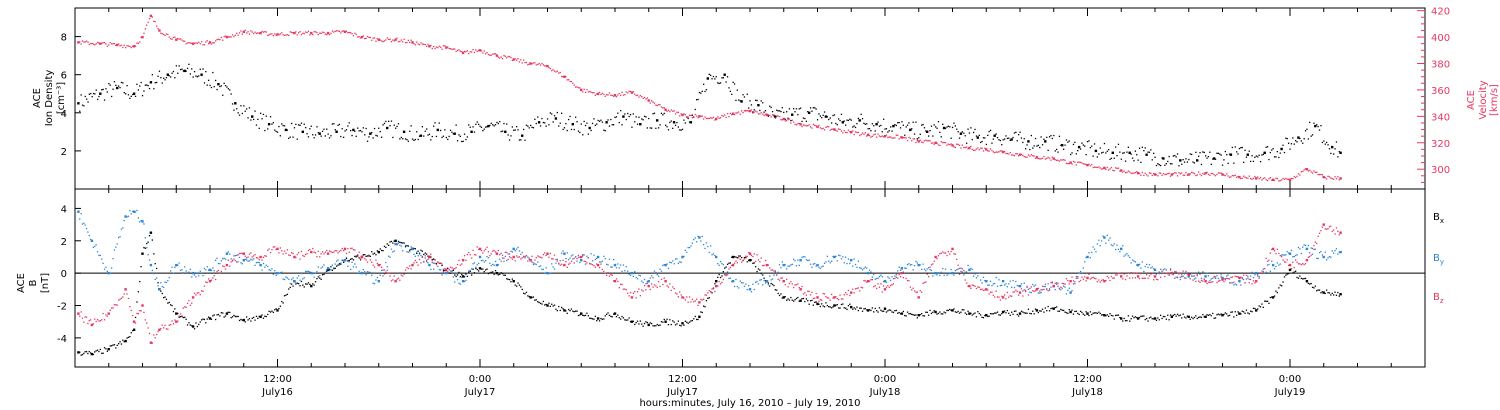 The height and width of the screenshot is (410, 1500). I want to click on by-point, so click(902, 268).